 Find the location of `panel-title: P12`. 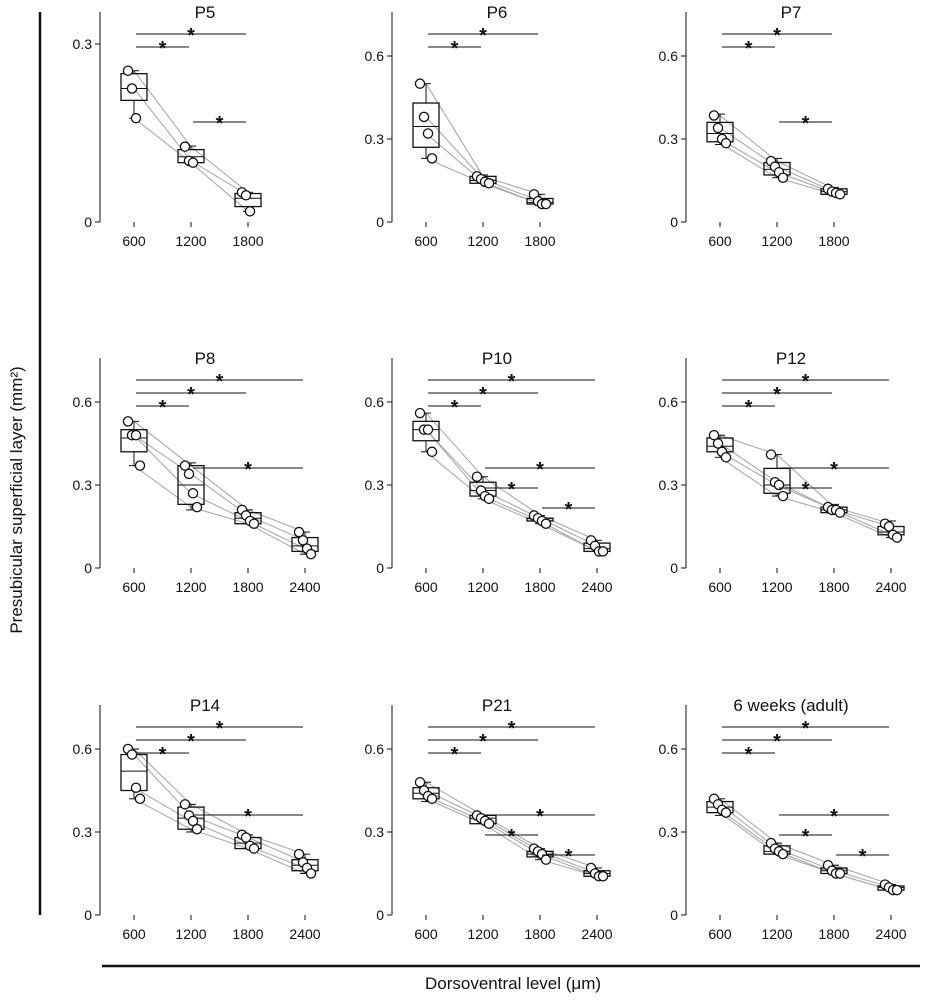

panel-title: P12 is located at coordinates (791, 358).